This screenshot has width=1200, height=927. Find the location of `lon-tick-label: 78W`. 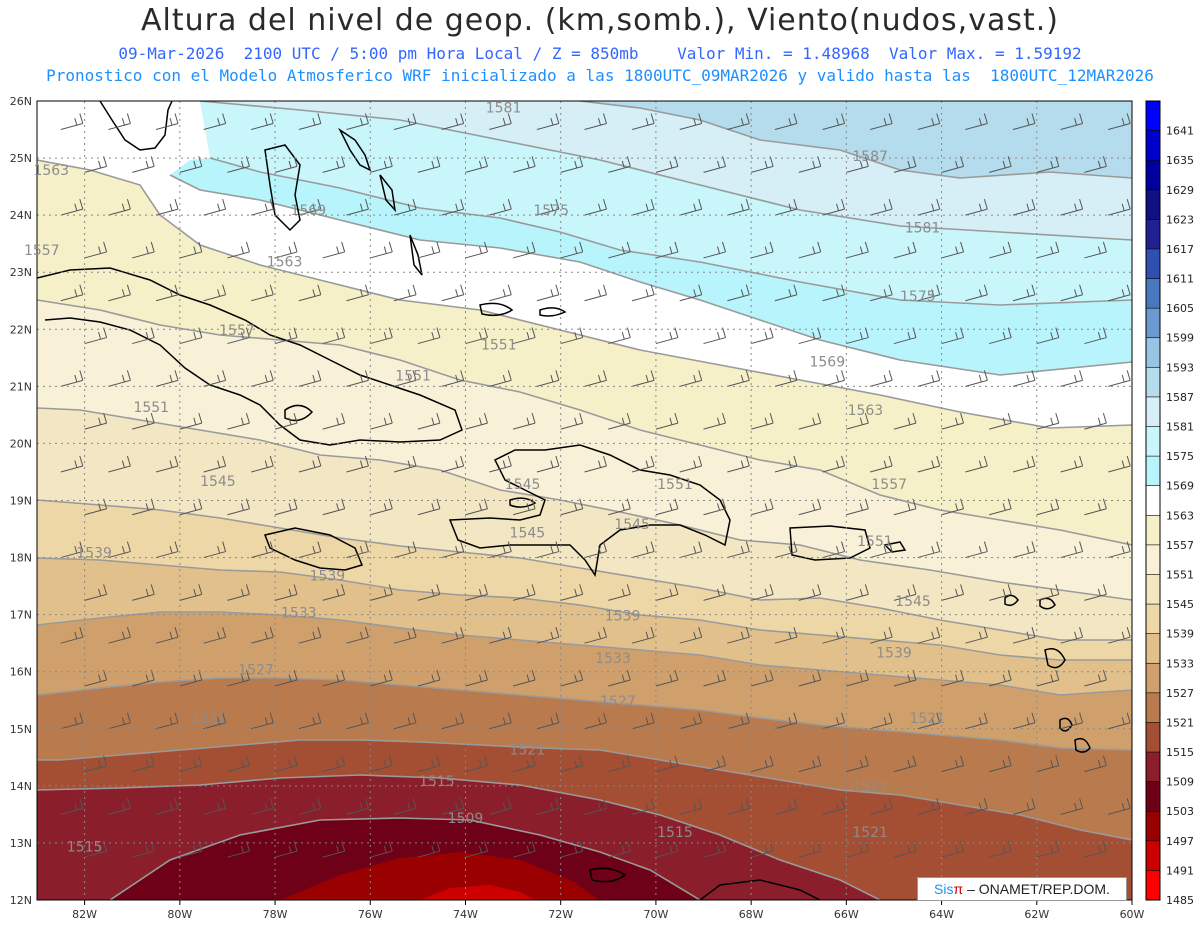

lon-tick-label: 78W is located at coordinates (275, 914).